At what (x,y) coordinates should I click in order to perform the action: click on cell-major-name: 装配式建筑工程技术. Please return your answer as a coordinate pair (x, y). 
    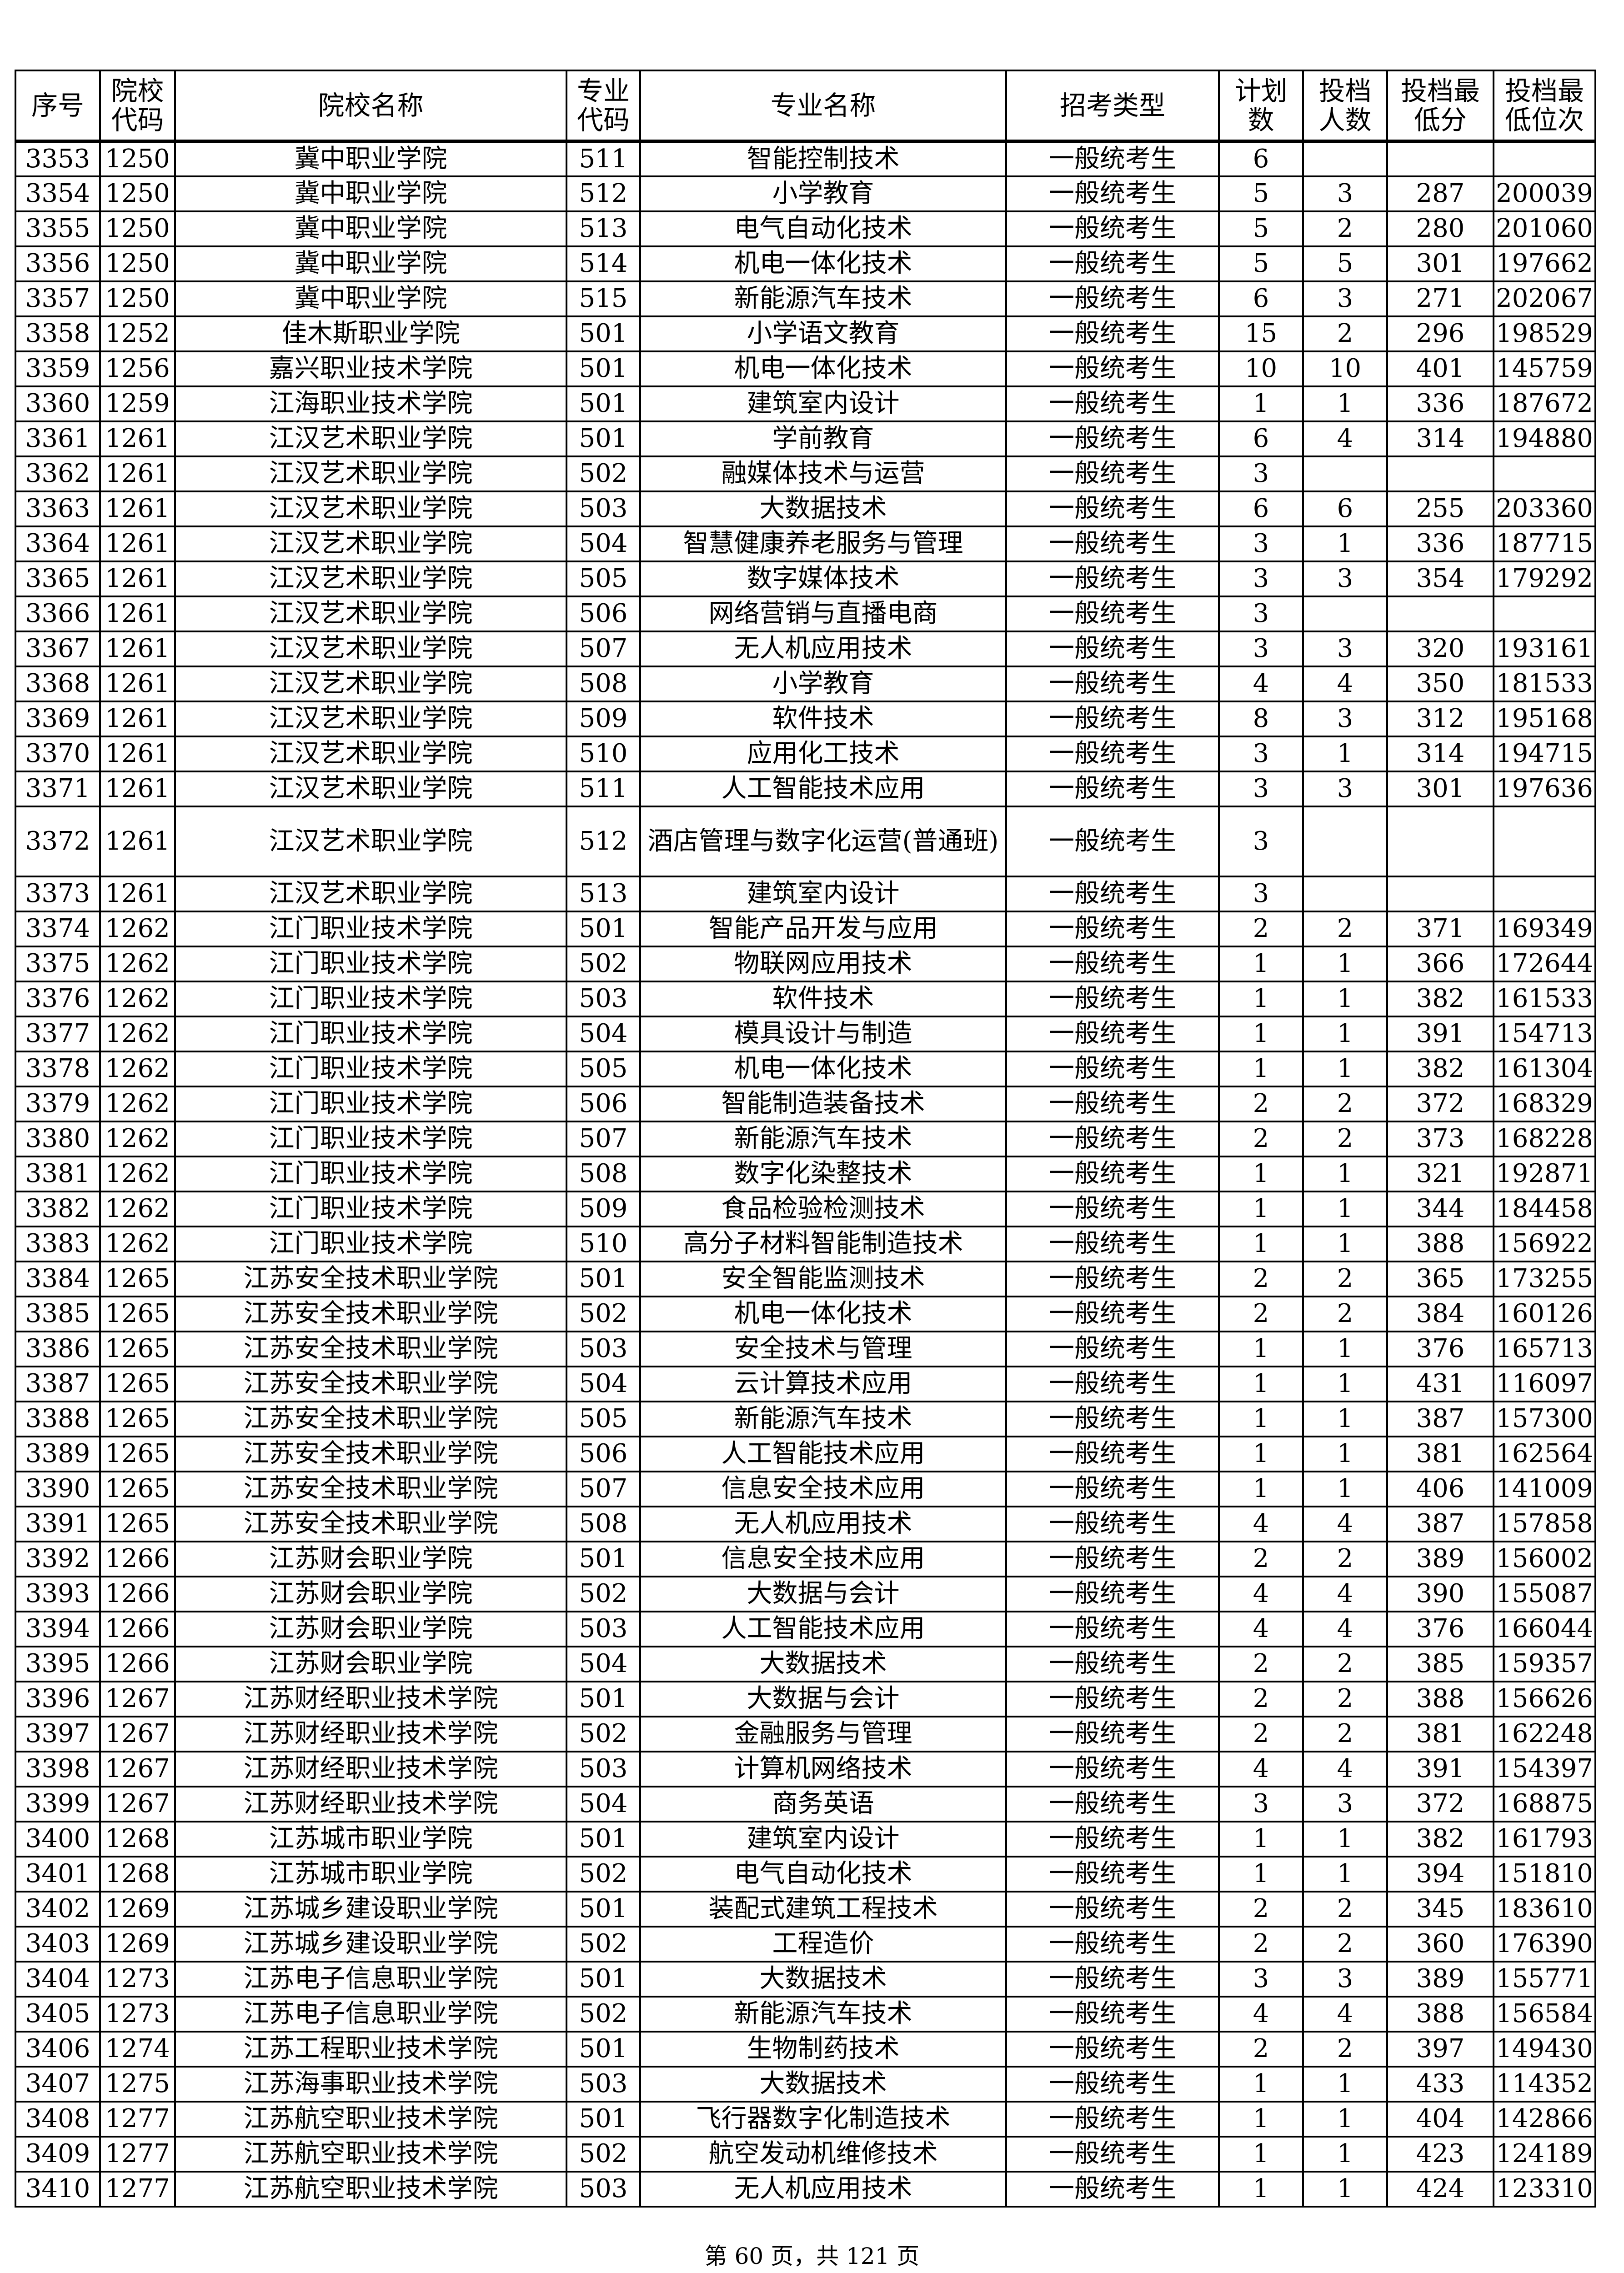
    Looking at the image, I should click on (823, 1909).